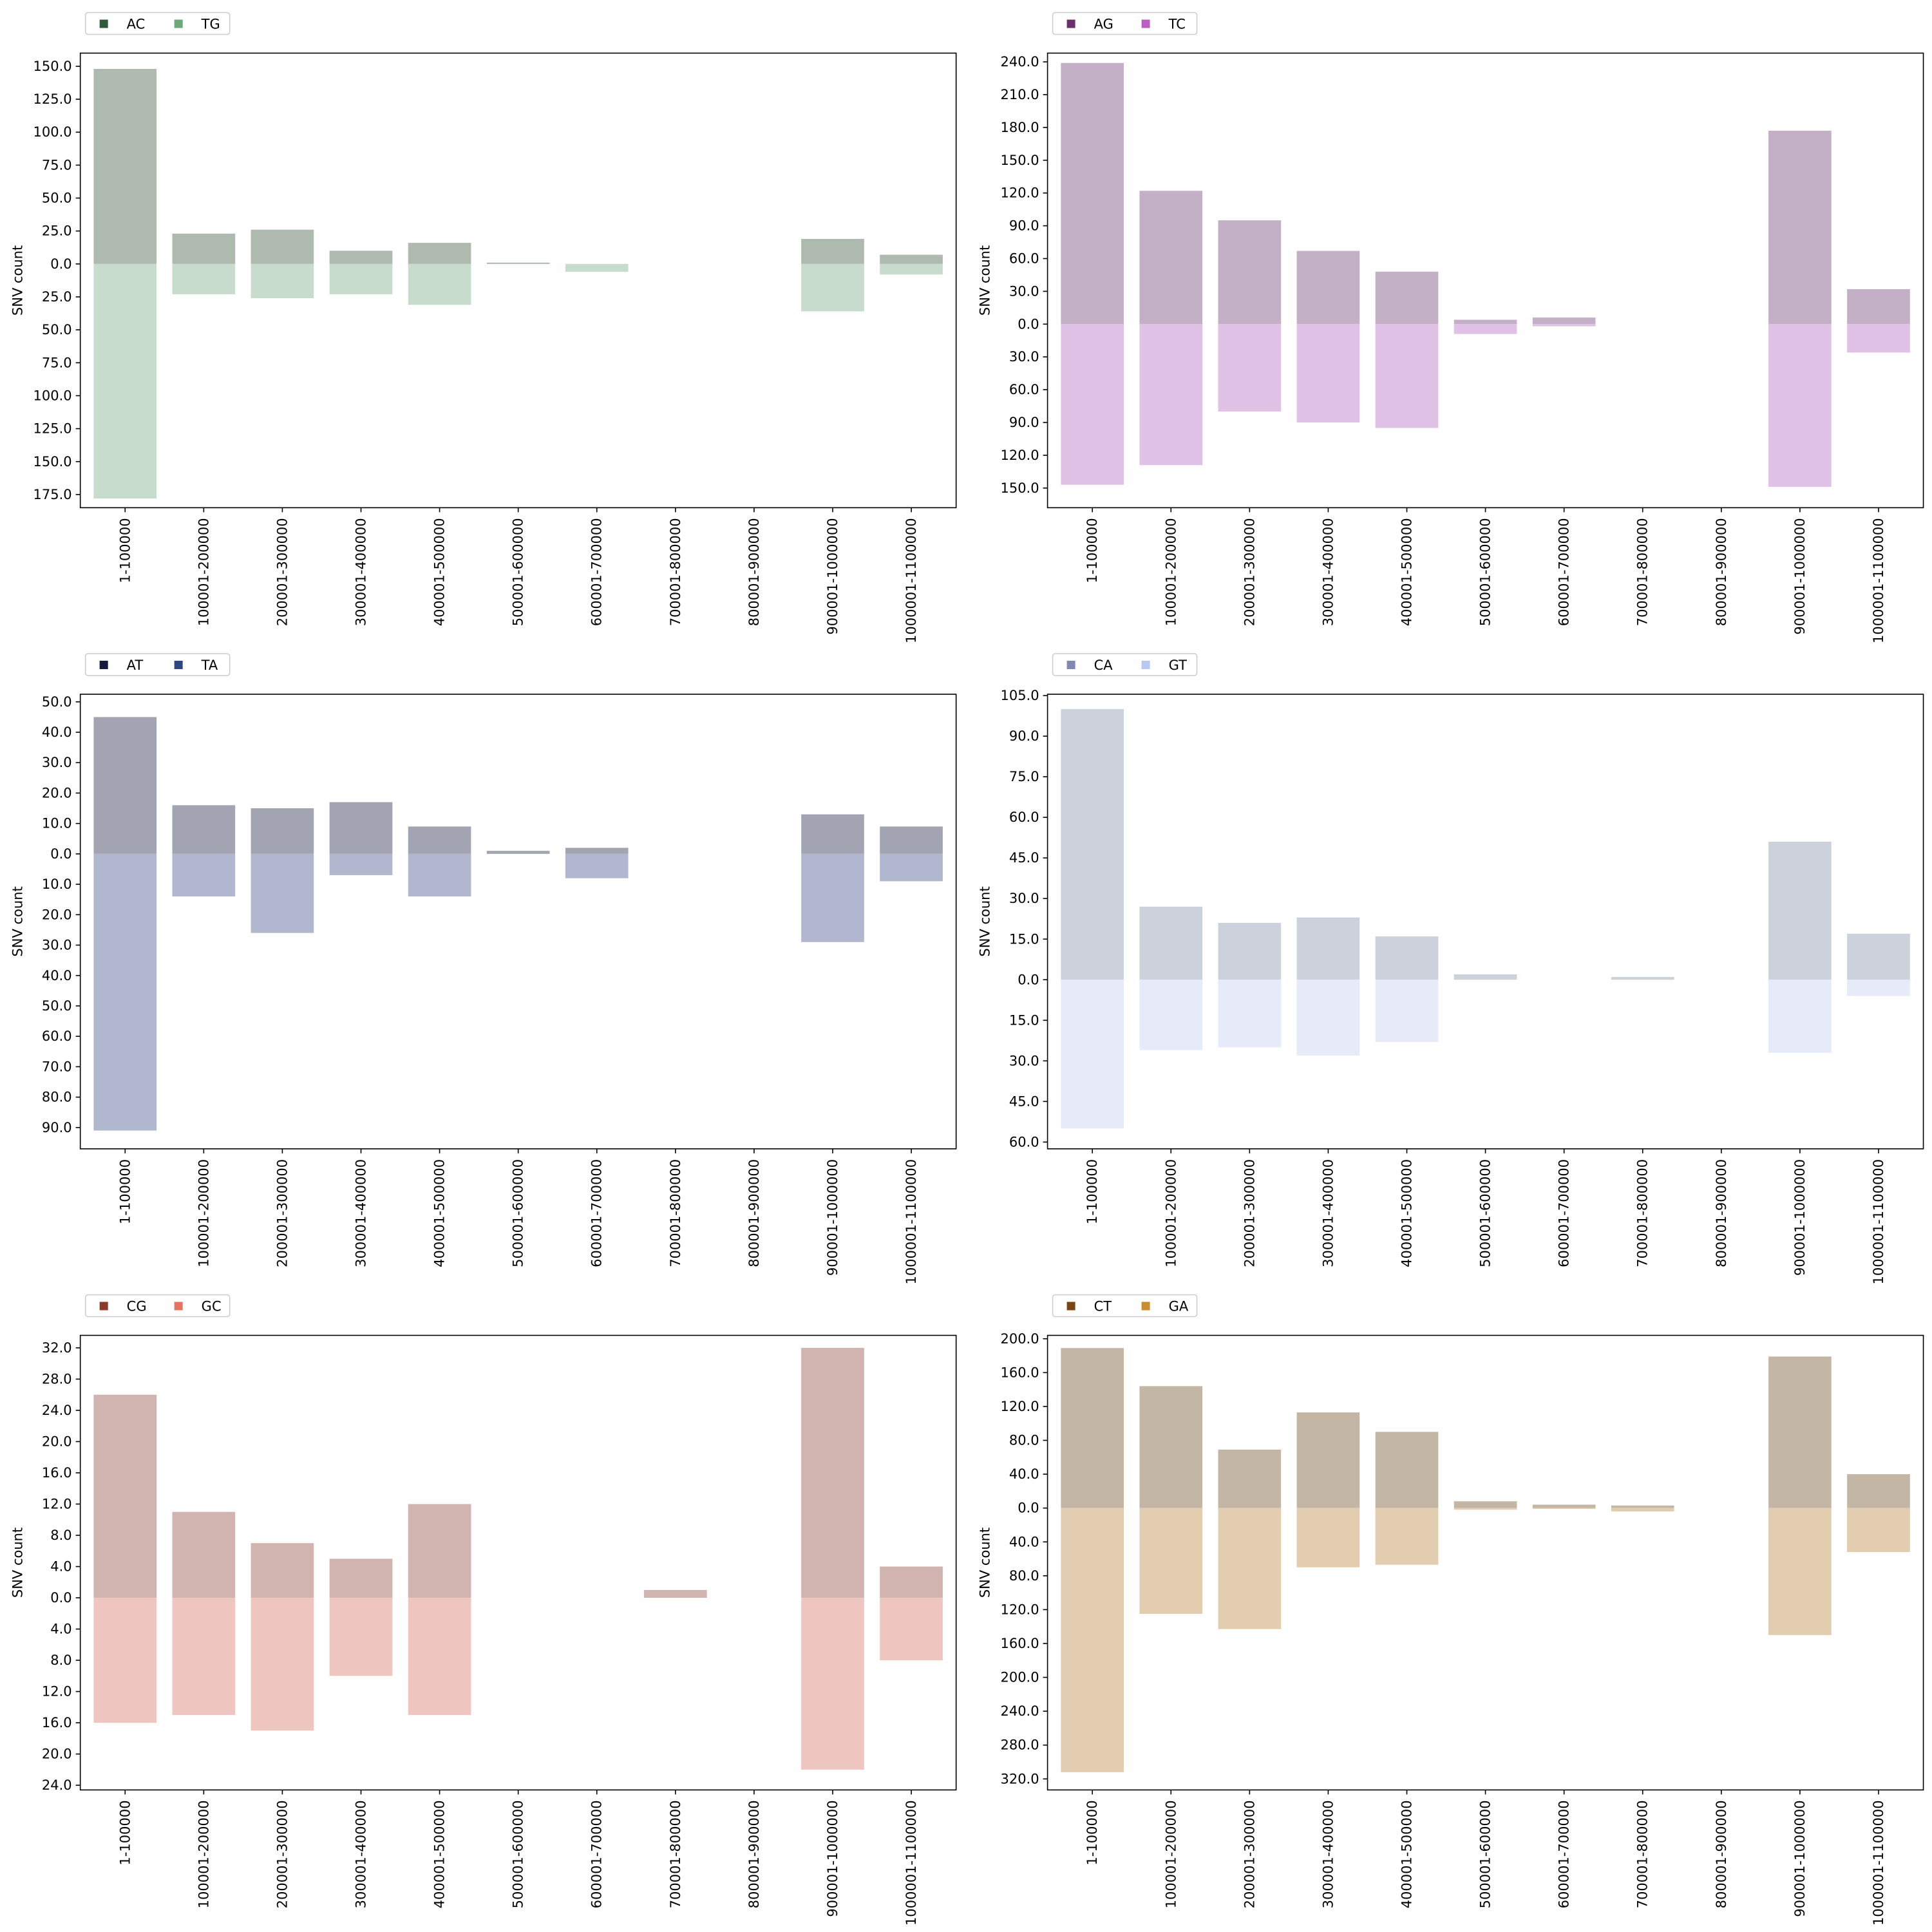  What do you see at coordinates (136, 24) in the screenshot?
I see `legend-label-AC: AC` at bounding box center [136, 24].